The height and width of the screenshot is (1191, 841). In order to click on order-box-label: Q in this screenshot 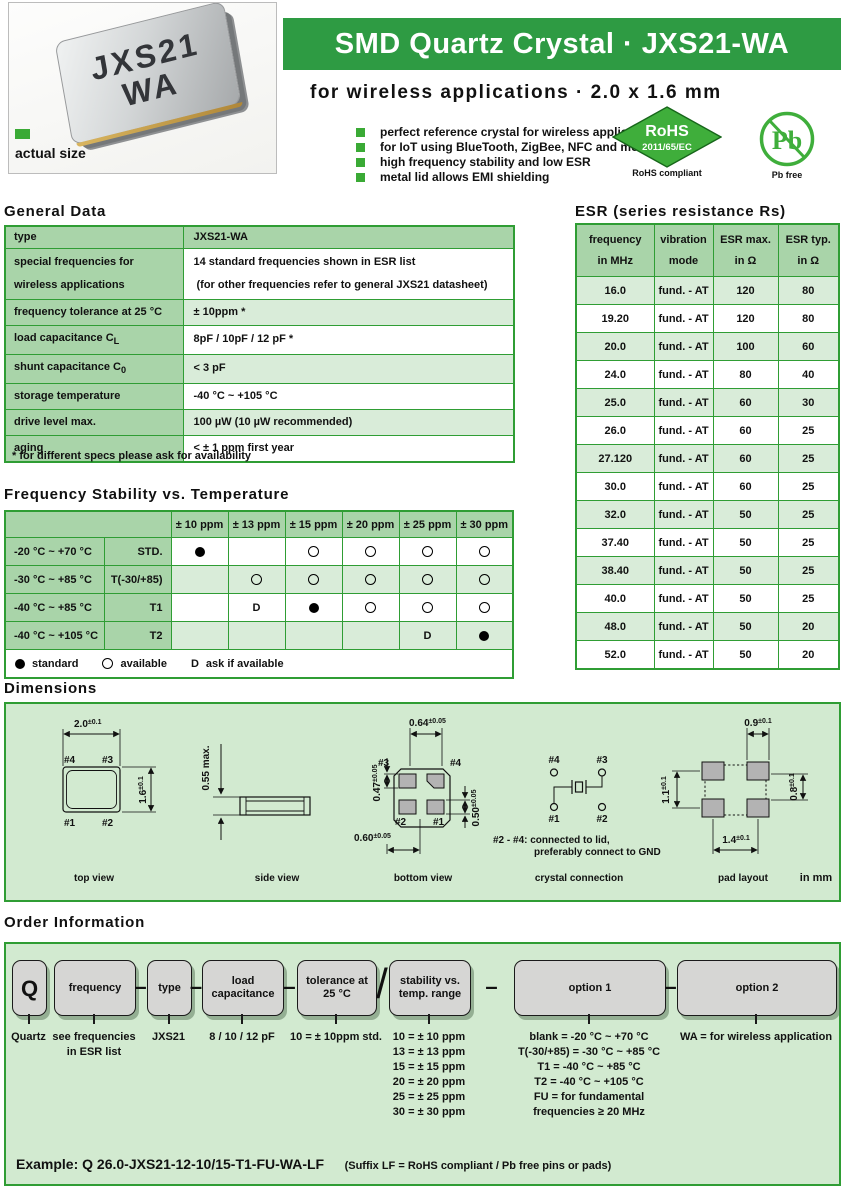, I will do `click(29, 988)`.